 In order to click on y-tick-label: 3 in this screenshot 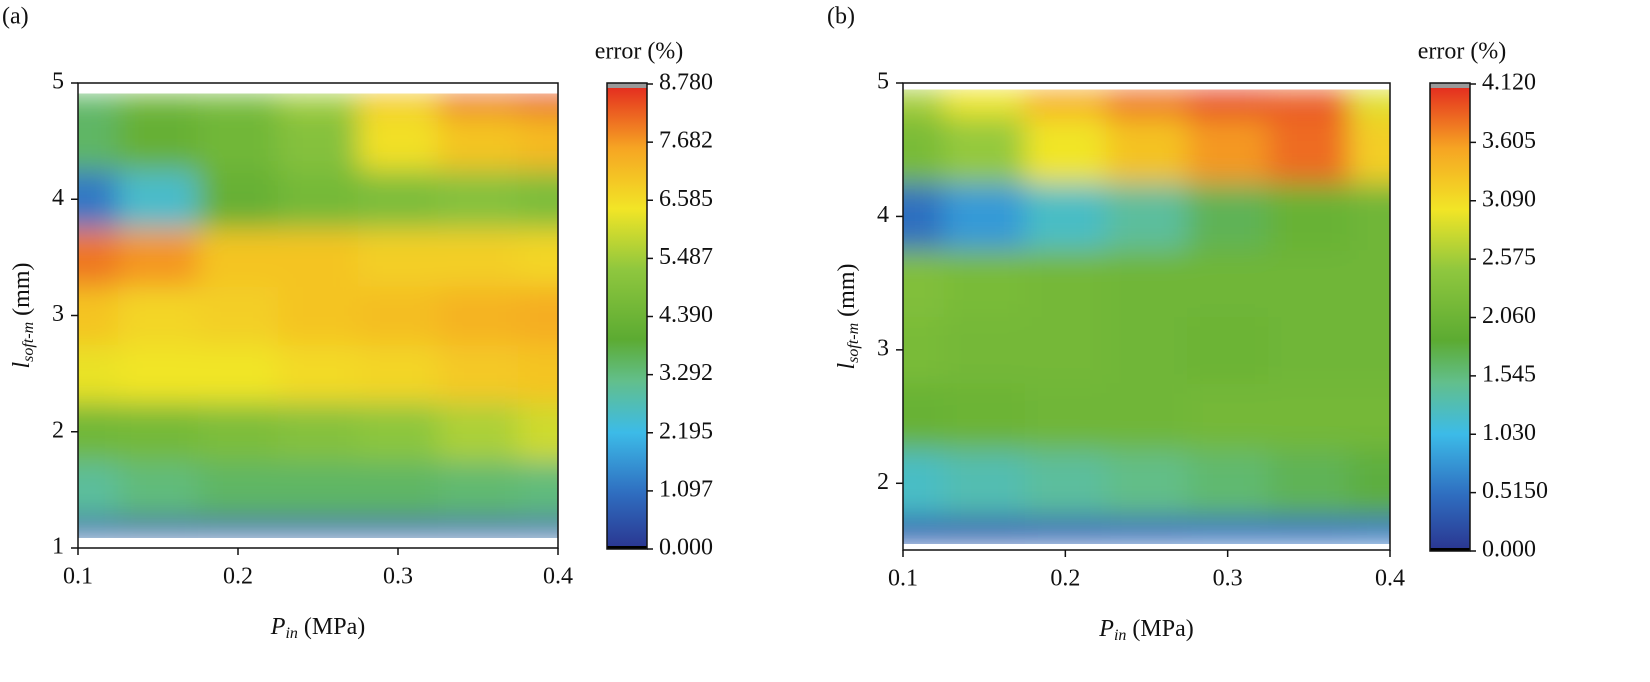, I will do `click(883, 348)`.